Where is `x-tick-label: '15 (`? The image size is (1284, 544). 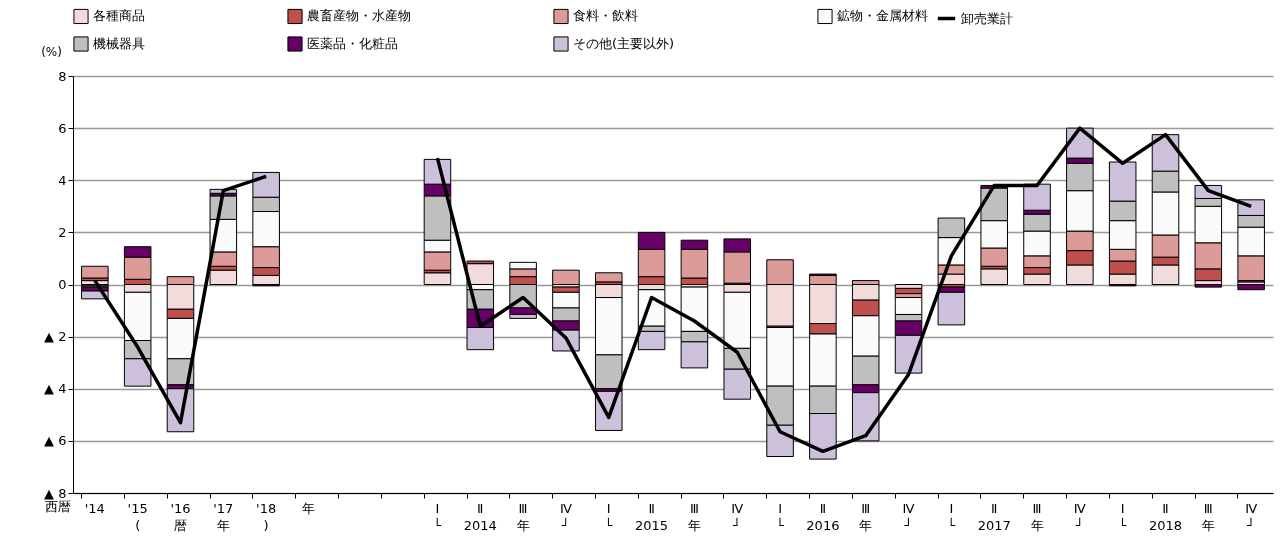
x-tick-label: '15 ( is located at coordinates (137, 516).